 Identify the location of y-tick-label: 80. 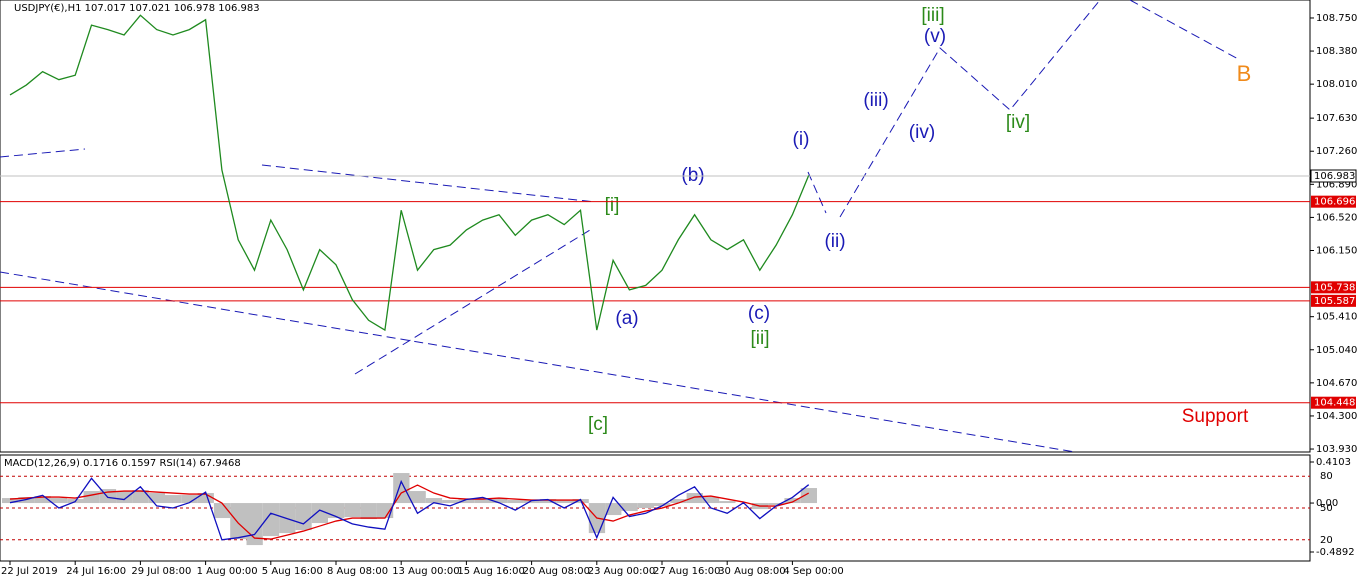
(1326, 476).